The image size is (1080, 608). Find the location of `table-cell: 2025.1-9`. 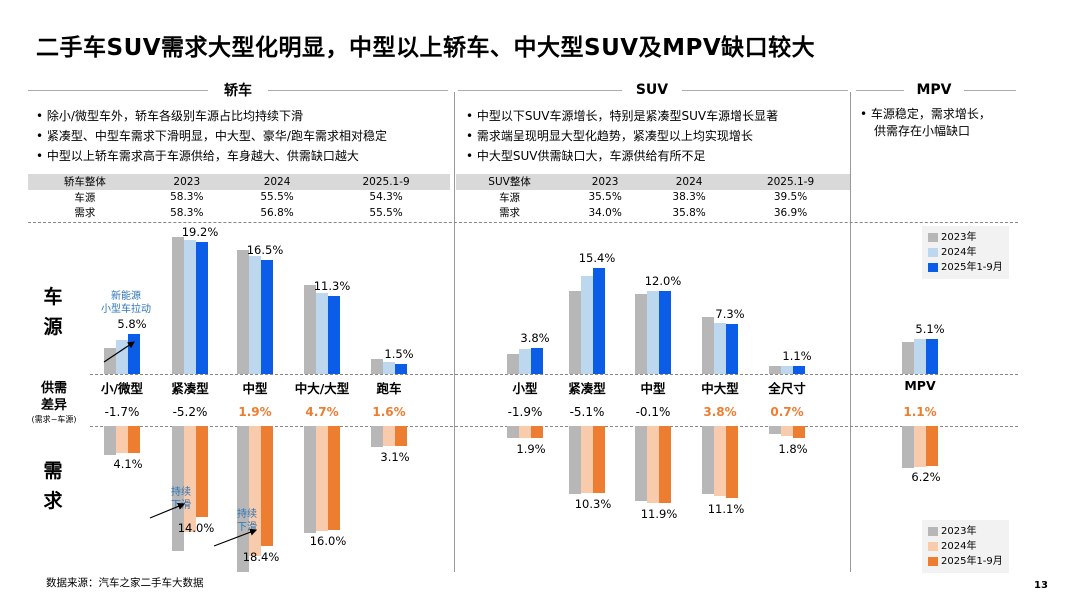

table-cell: 2025.1-9 is located at coordinates (790, 182).